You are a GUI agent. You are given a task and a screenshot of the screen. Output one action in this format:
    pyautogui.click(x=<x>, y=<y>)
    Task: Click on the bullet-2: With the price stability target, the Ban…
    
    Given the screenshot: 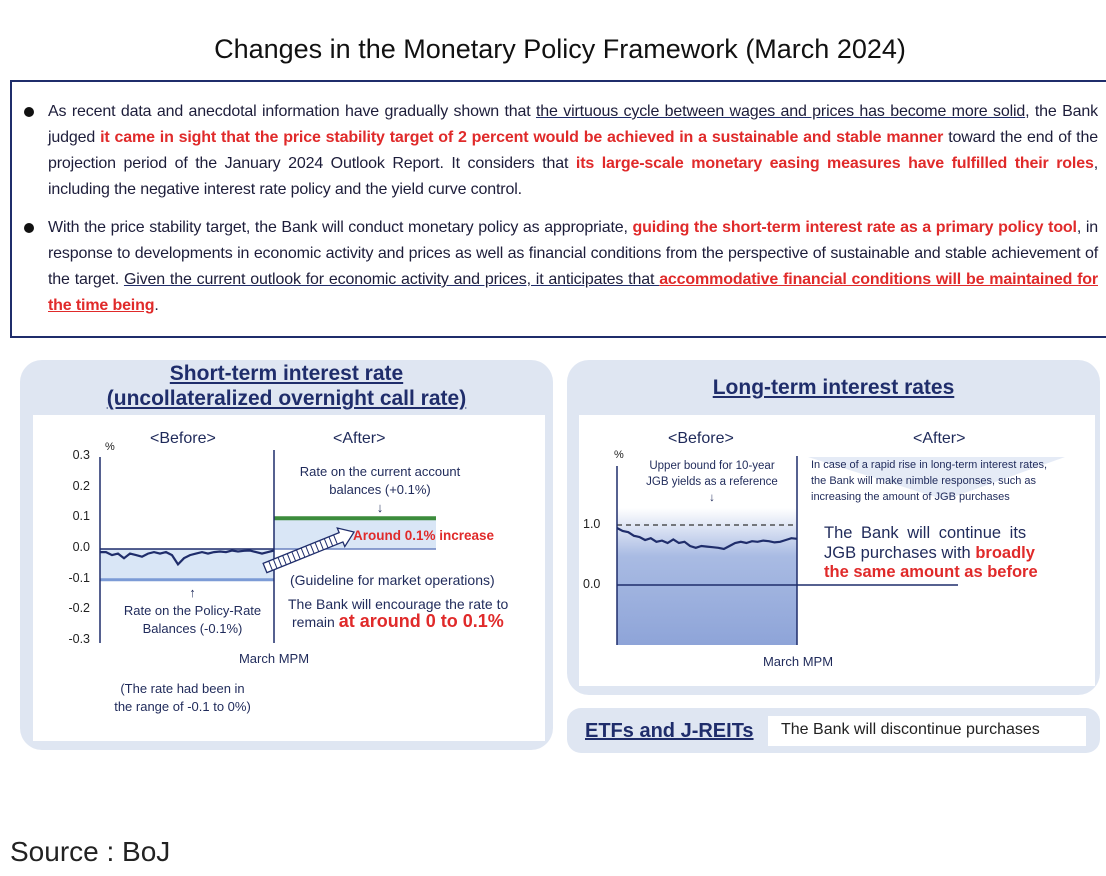 What is the action you would take?
    pyautogui.click(x=561, y=267)
    